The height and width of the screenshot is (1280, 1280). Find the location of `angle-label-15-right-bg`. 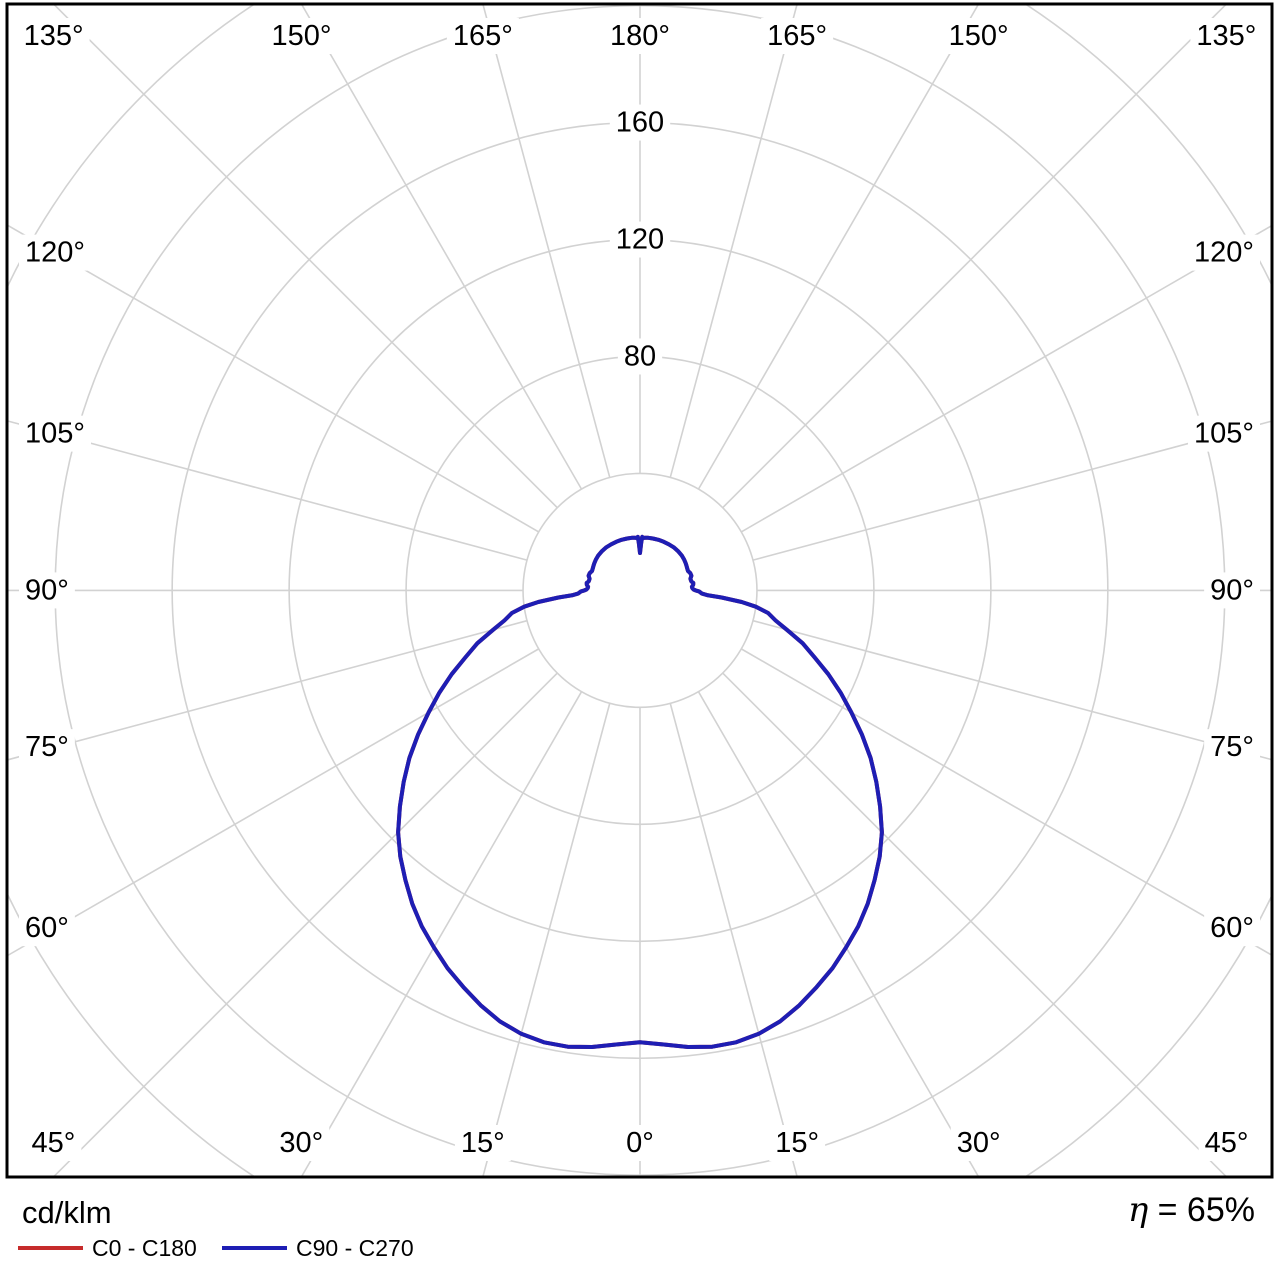

angle-label-15-right-bg is located at coordinates (797, 1143).